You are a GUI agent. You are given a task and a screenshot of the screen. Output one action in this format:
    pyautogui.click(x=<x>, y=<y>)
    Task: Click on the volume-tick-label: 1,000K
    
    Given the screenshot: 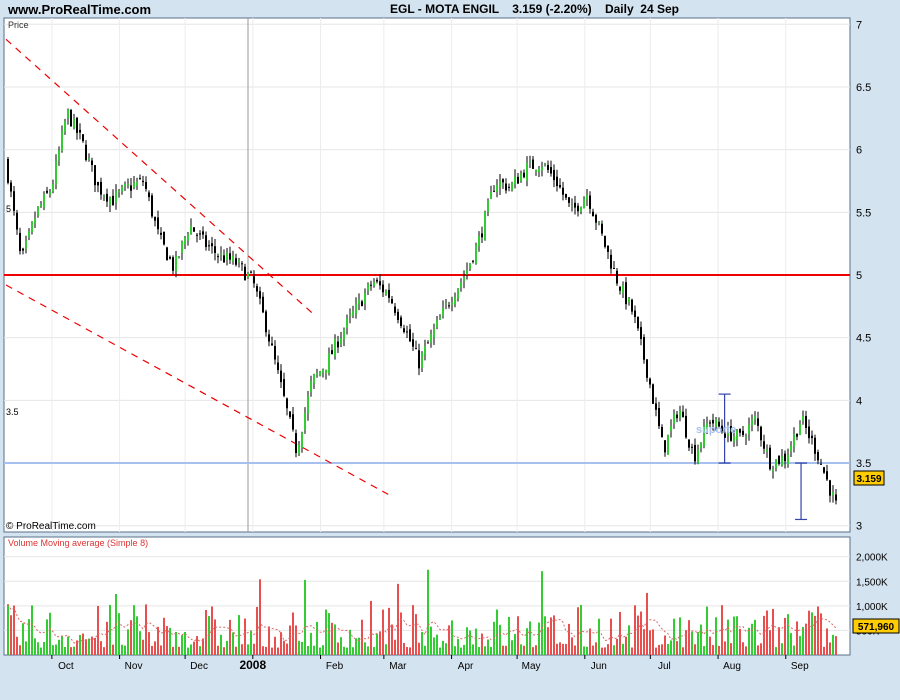 What is the action you would take?
    pyautogui.click(x=872, y=607)
    